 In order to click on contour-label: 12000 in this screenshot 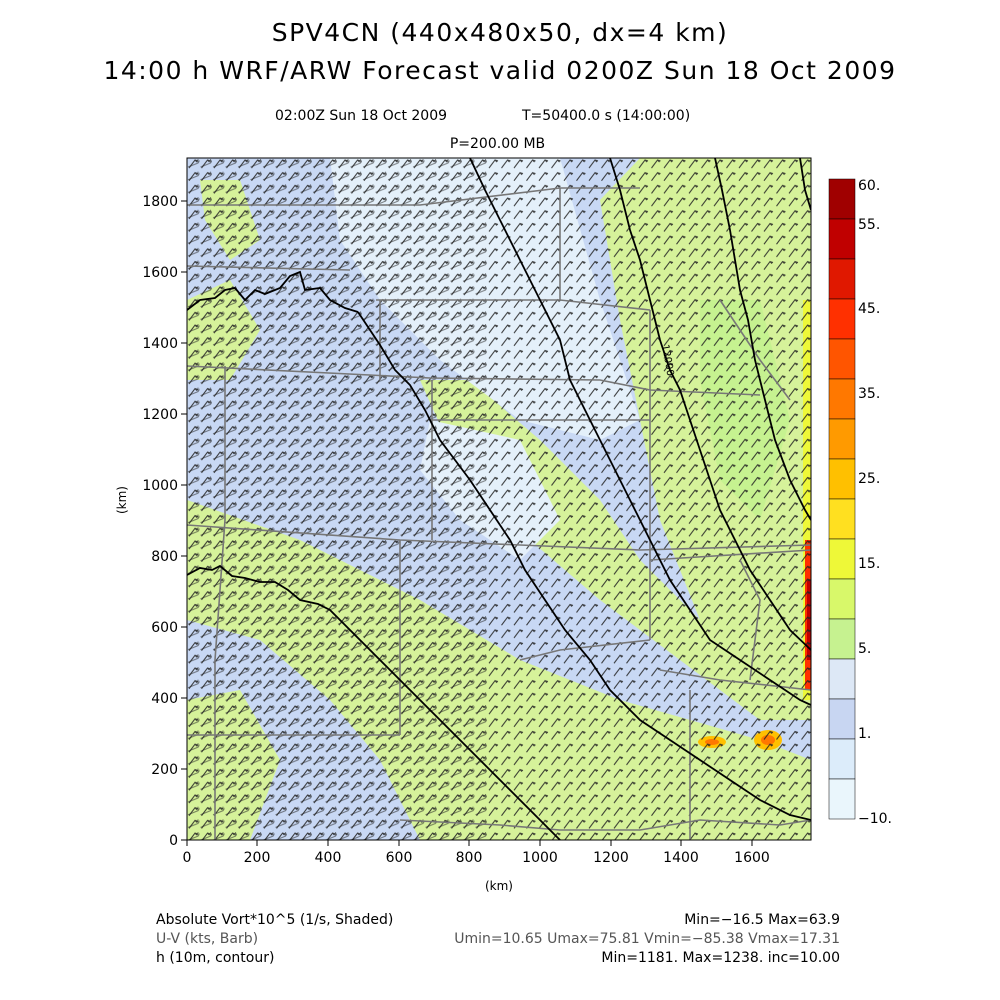, I will do `click(667, 360)`.